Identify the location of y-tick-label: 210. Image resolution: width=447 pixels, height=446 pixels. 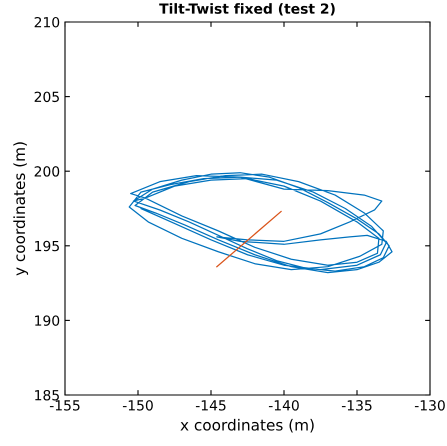
(47, 22).